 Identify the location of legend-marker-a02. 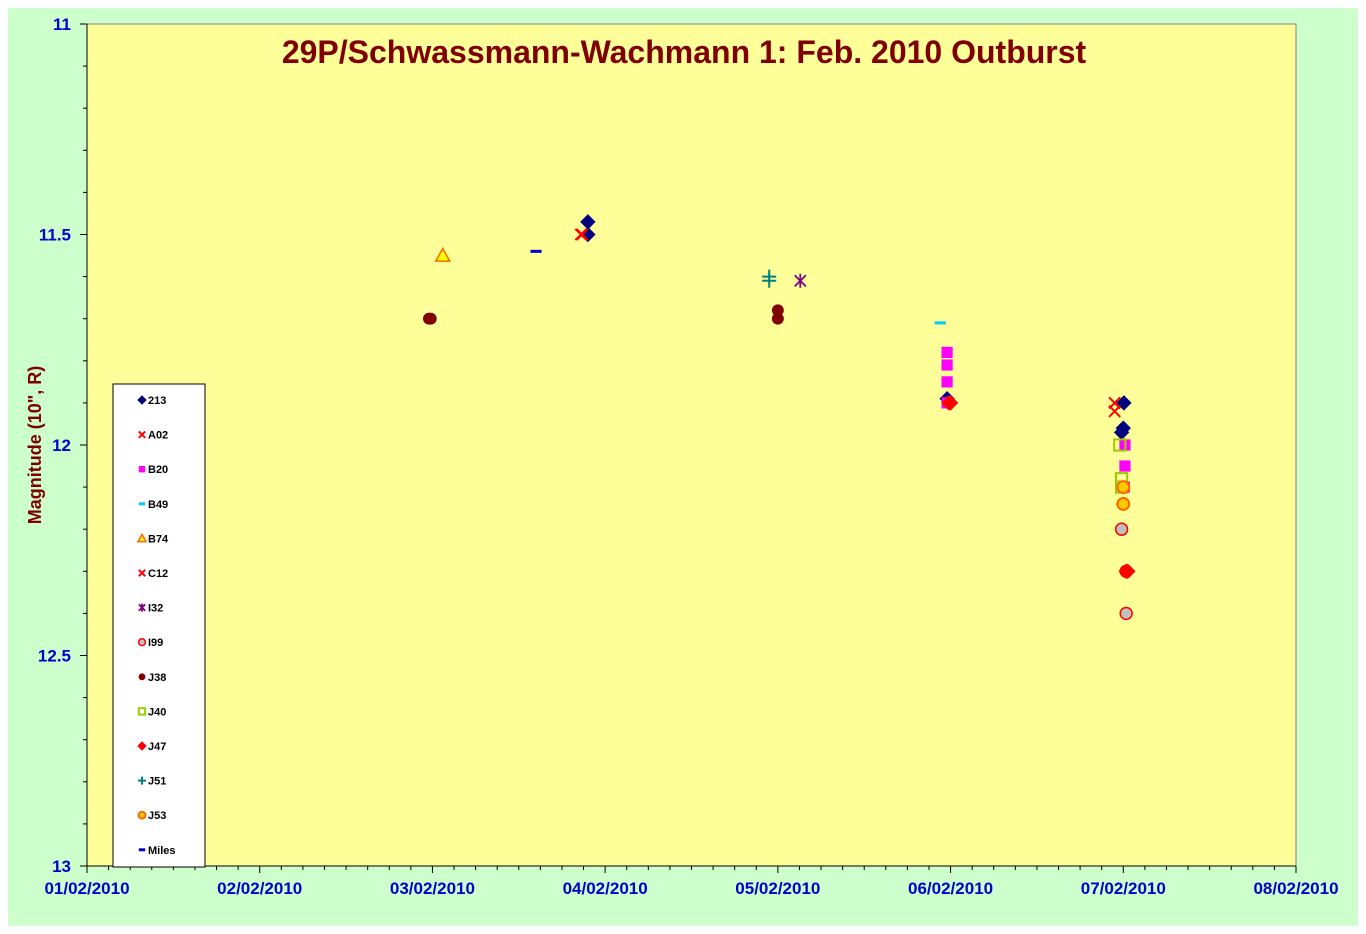
(142, 434).